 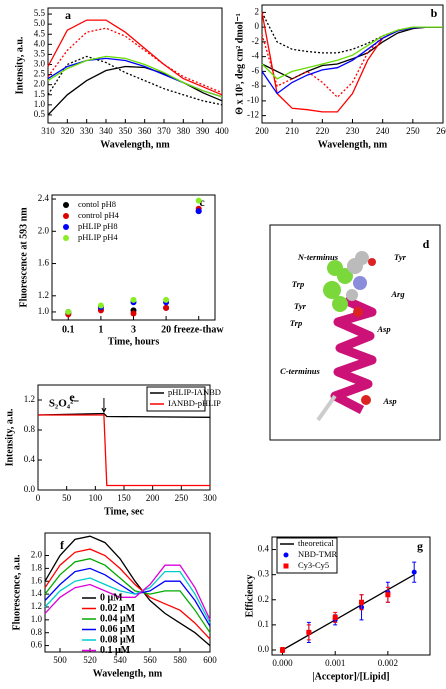 What do you see at coordinates (353, 131) in the screenshot?
I see `x-tick-label: 230` at bounding box center [353, 131].